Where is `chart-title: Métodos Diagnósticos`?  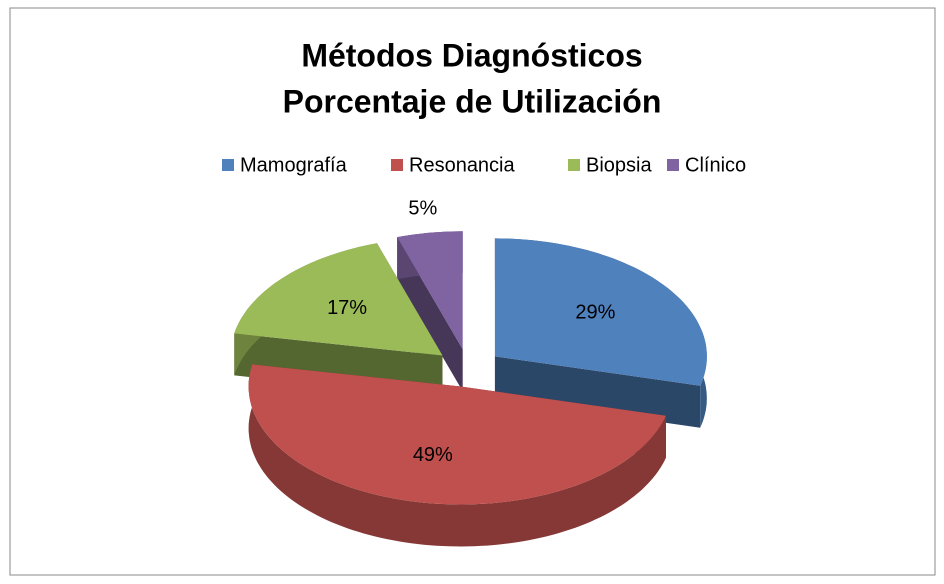
chart-title: Métodos Diagnósticos is located at coordinates (471, 55).